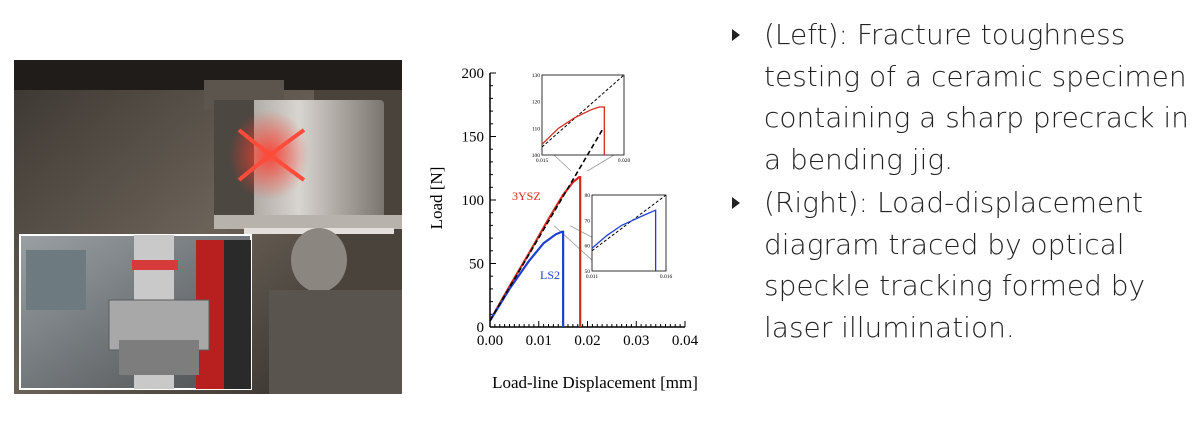 This screenshot has height=441, width=1200. I want to click on y-tick-label: 100, so click(473, 201).